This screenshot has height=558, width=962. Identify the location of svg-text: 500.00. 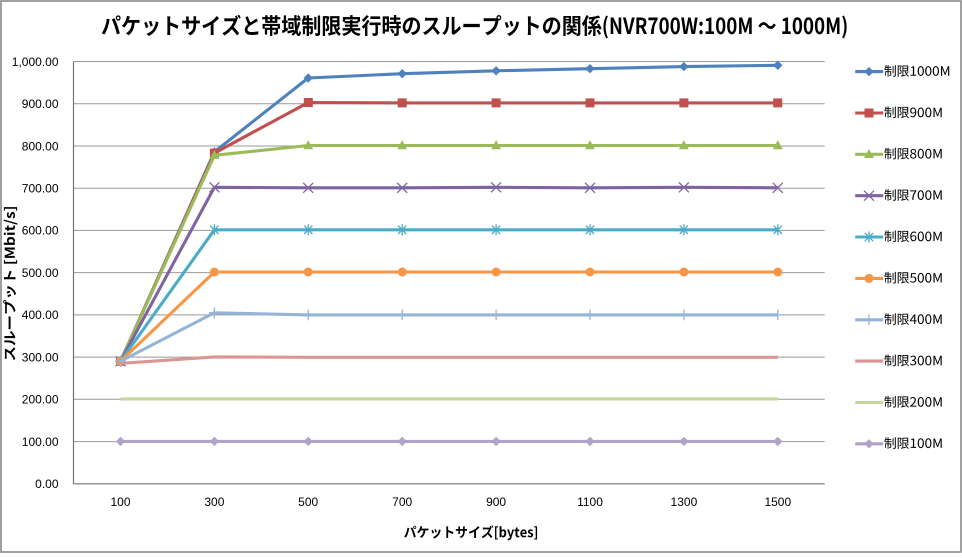
(40, 273).